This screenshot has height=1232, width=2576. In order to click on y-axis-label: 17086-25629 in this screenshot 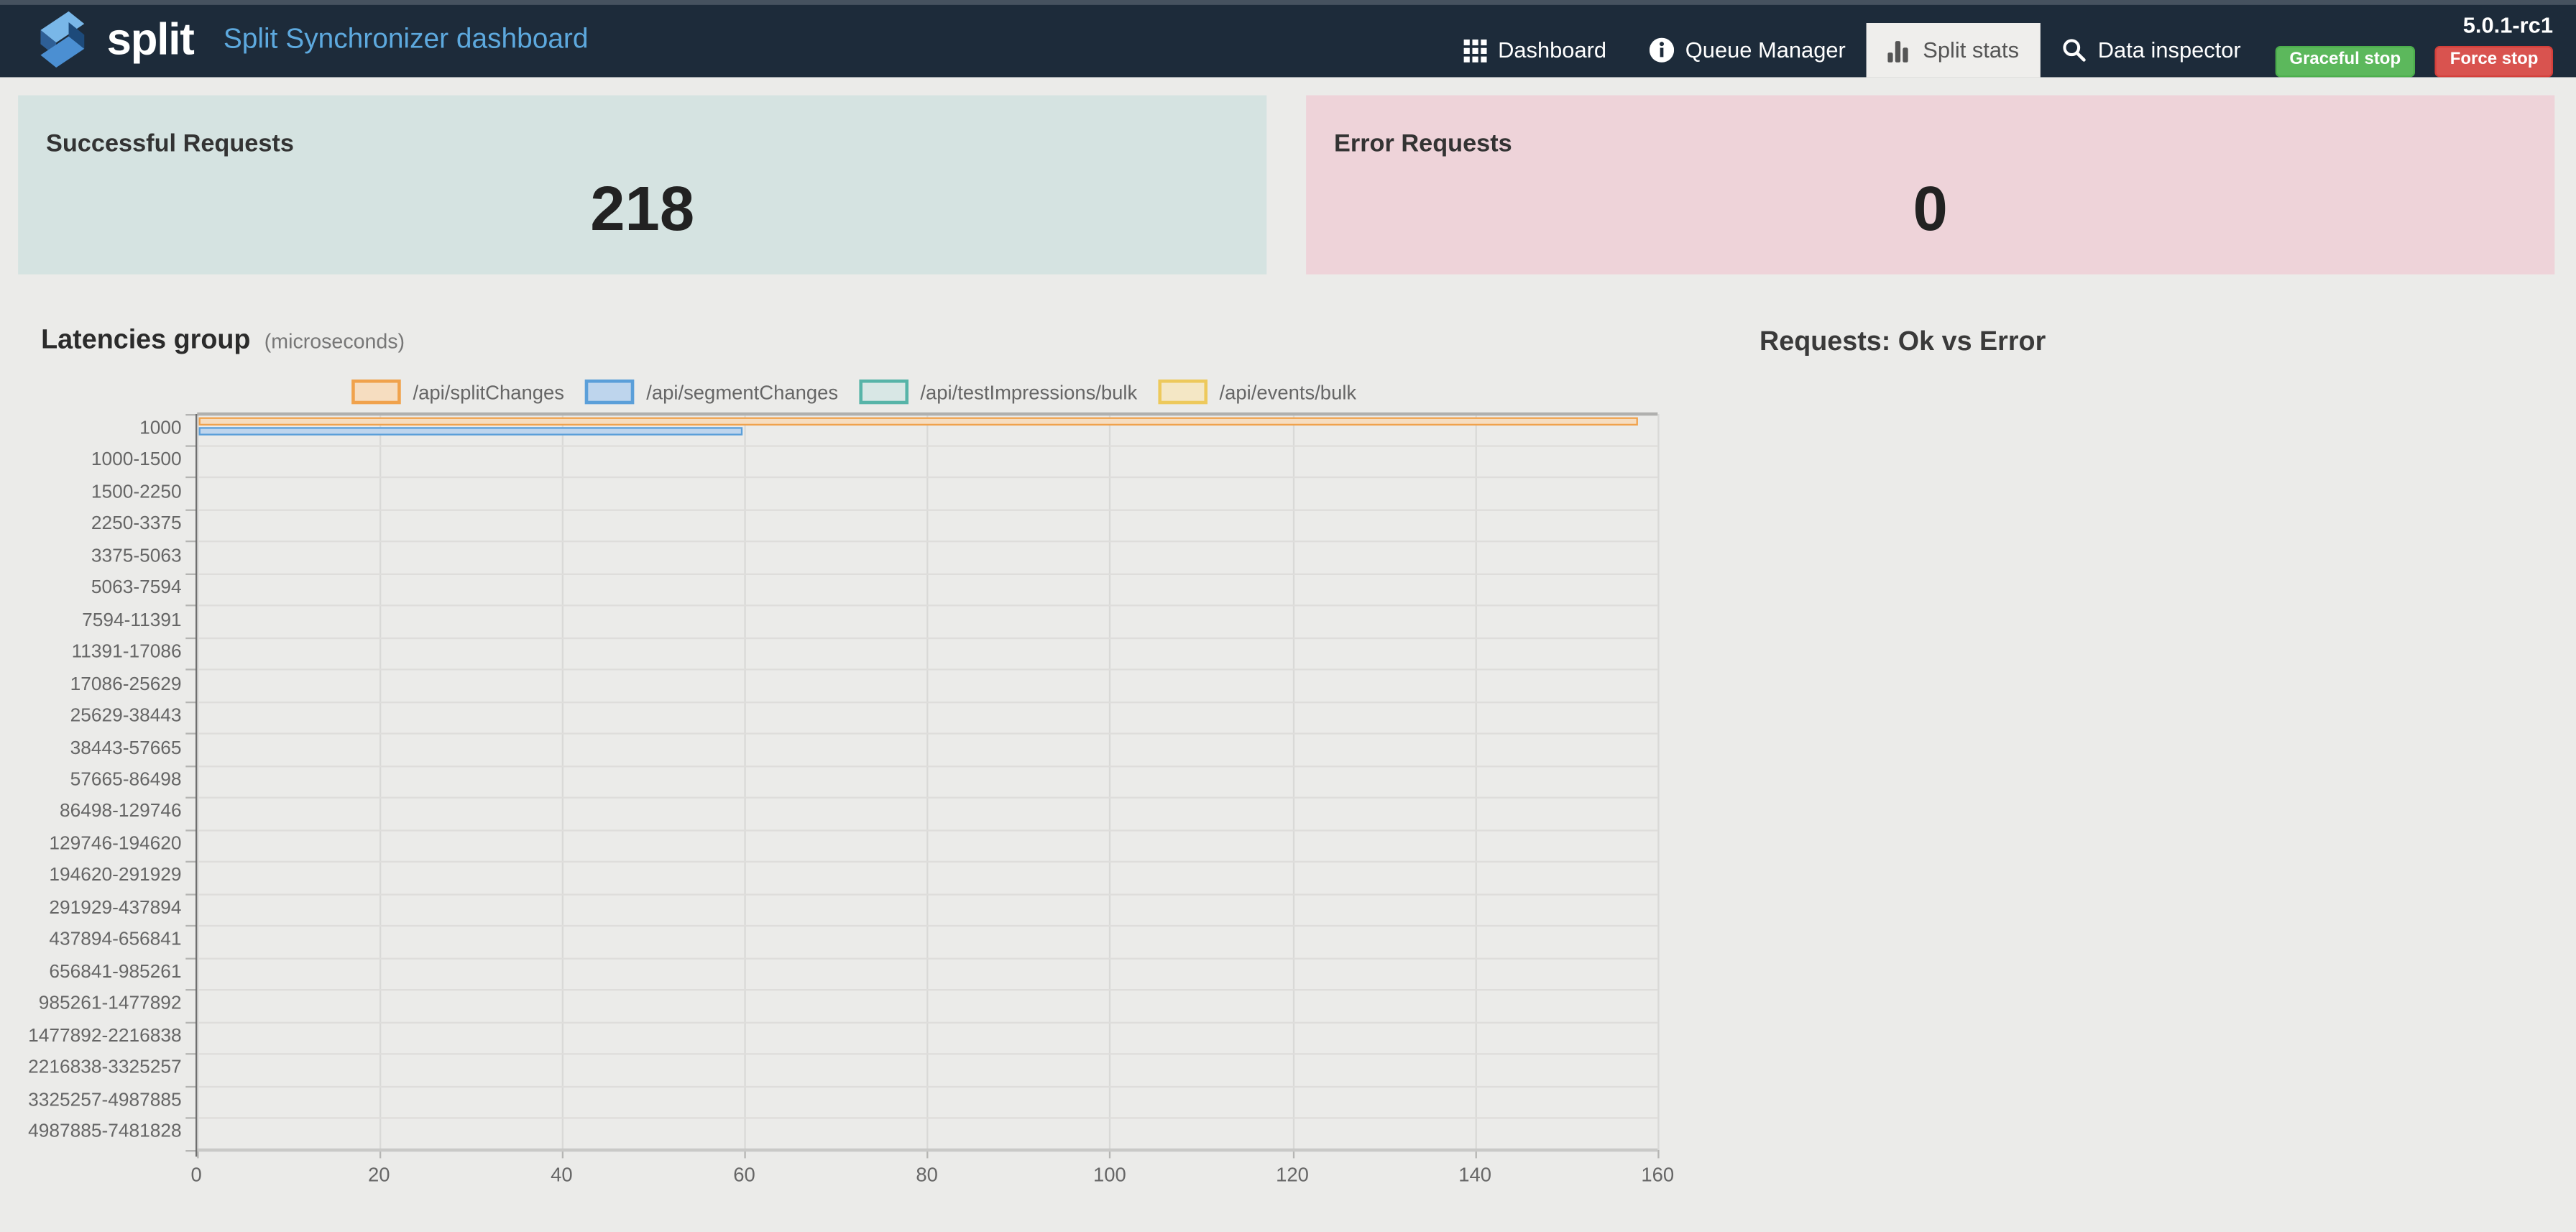, I will do `click(126, 684)`.